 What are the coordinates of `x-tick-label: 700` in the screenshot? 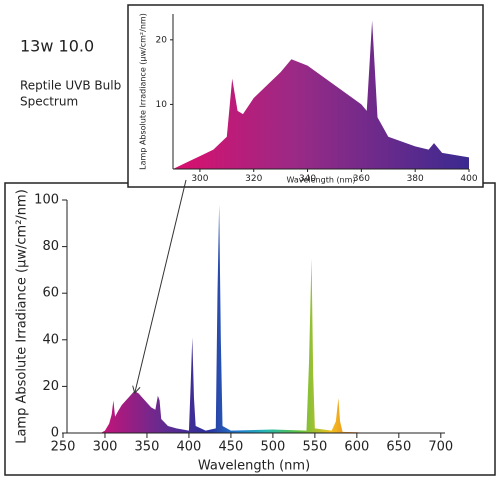 It's located at (440, 447).